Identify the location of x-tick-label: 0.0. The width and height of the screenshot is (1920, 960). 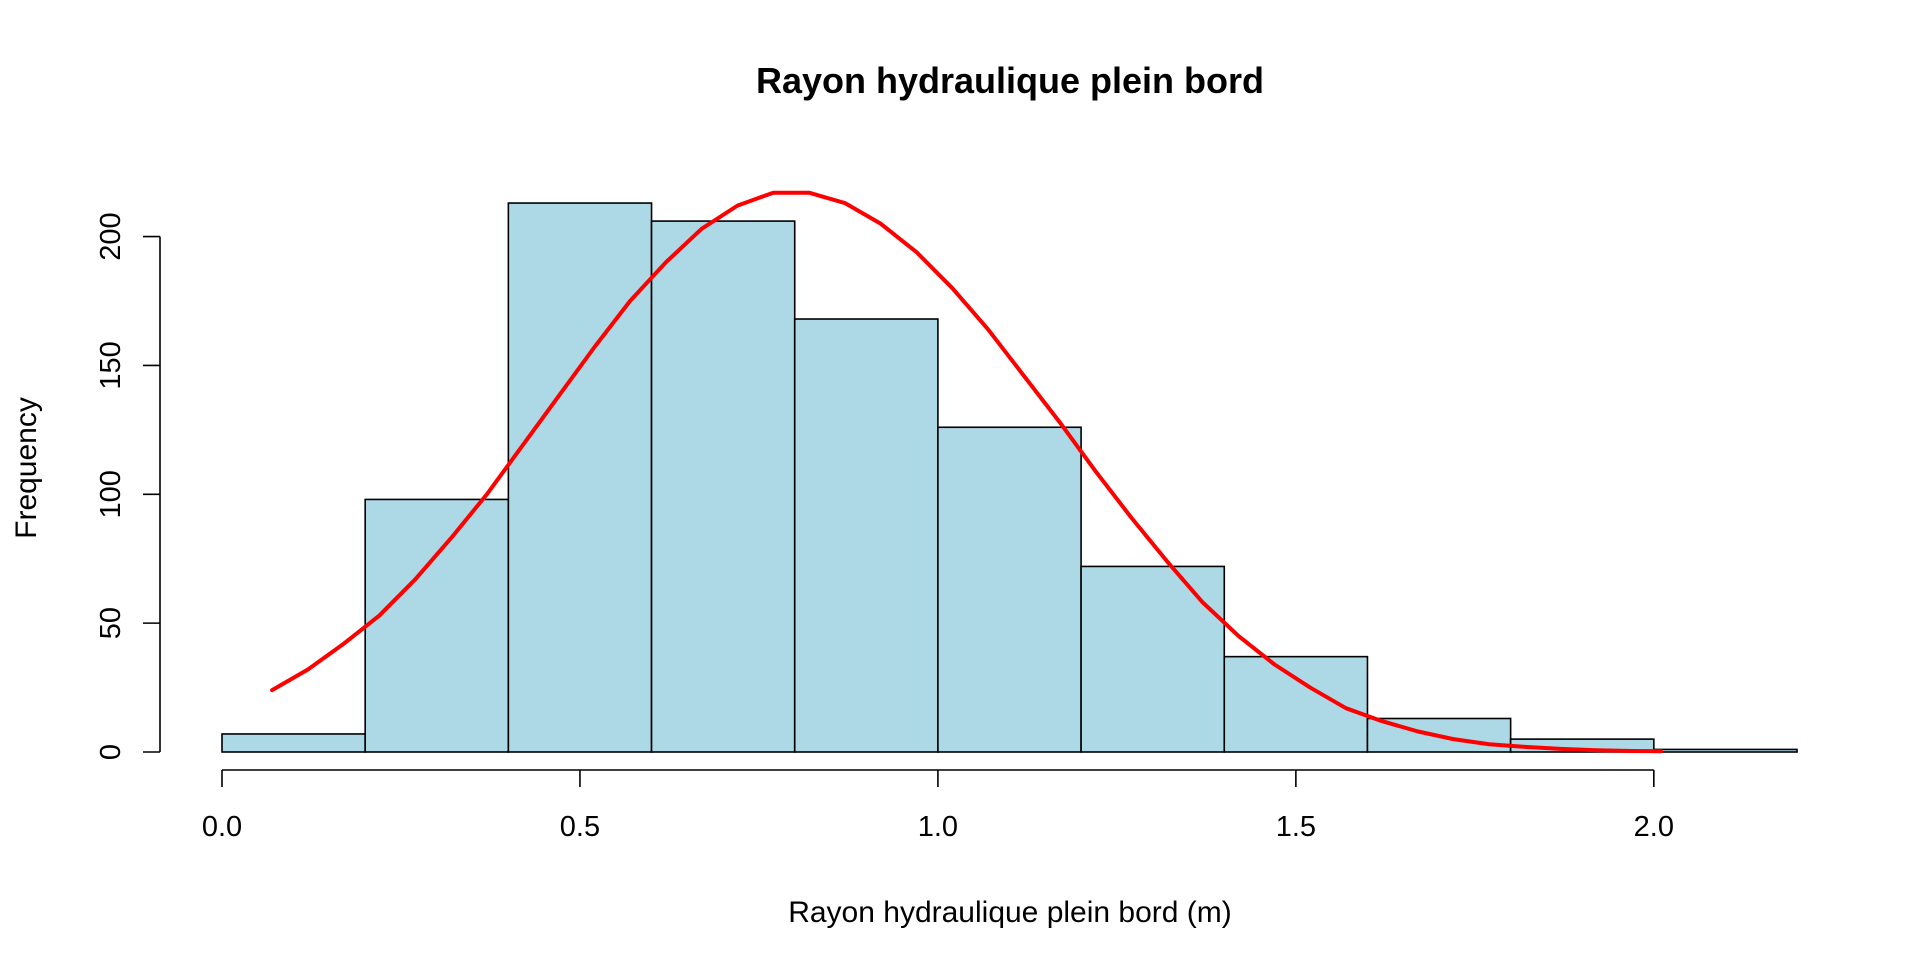
(222, 827).